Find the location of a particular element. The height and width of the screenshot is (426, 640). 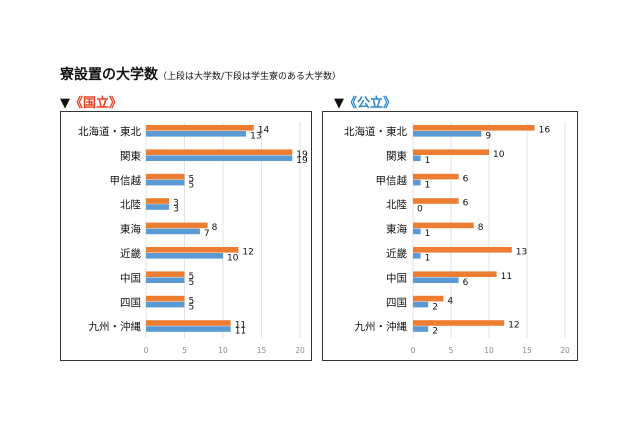

public-value-label: 0 is located at coordinates (420, 210).